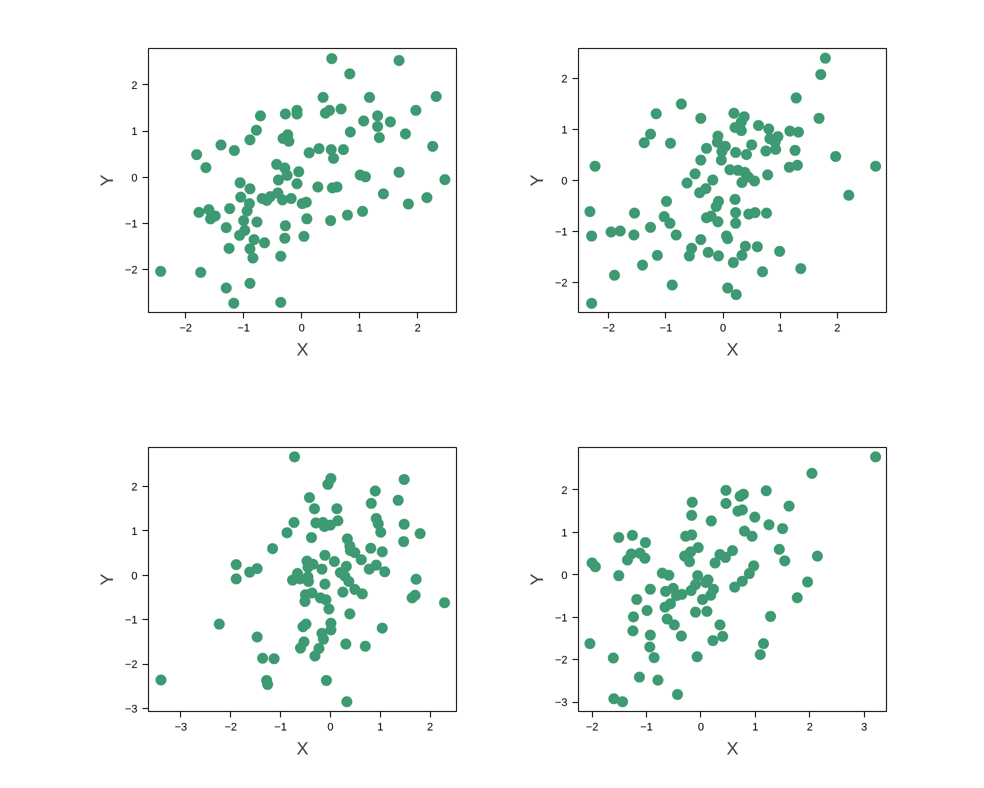 The height and width of the screenshot is (788, 984). Describe the element at coordinates (181, 728) in the screenshot. I see `x-tick-label: −3` at that location.